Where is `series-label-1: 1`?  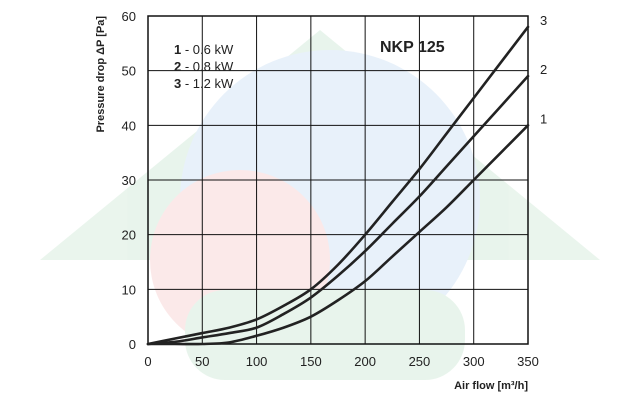 series-label-1: 1 is located at coordinates (543, 118).